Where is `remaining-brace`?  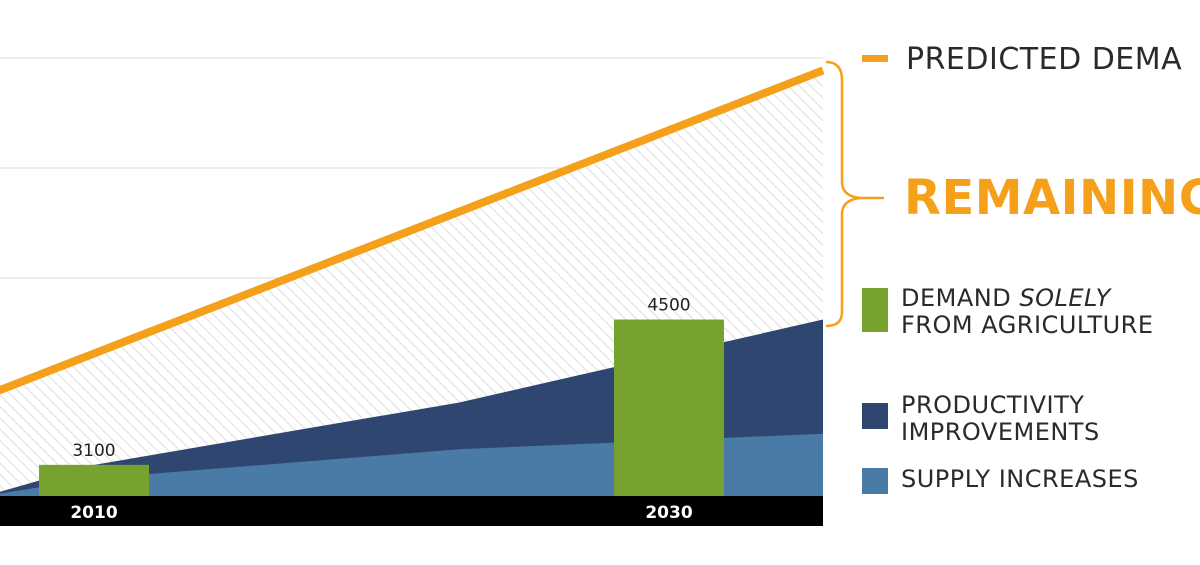
remaining-brace is located at coordinates (843, 194).